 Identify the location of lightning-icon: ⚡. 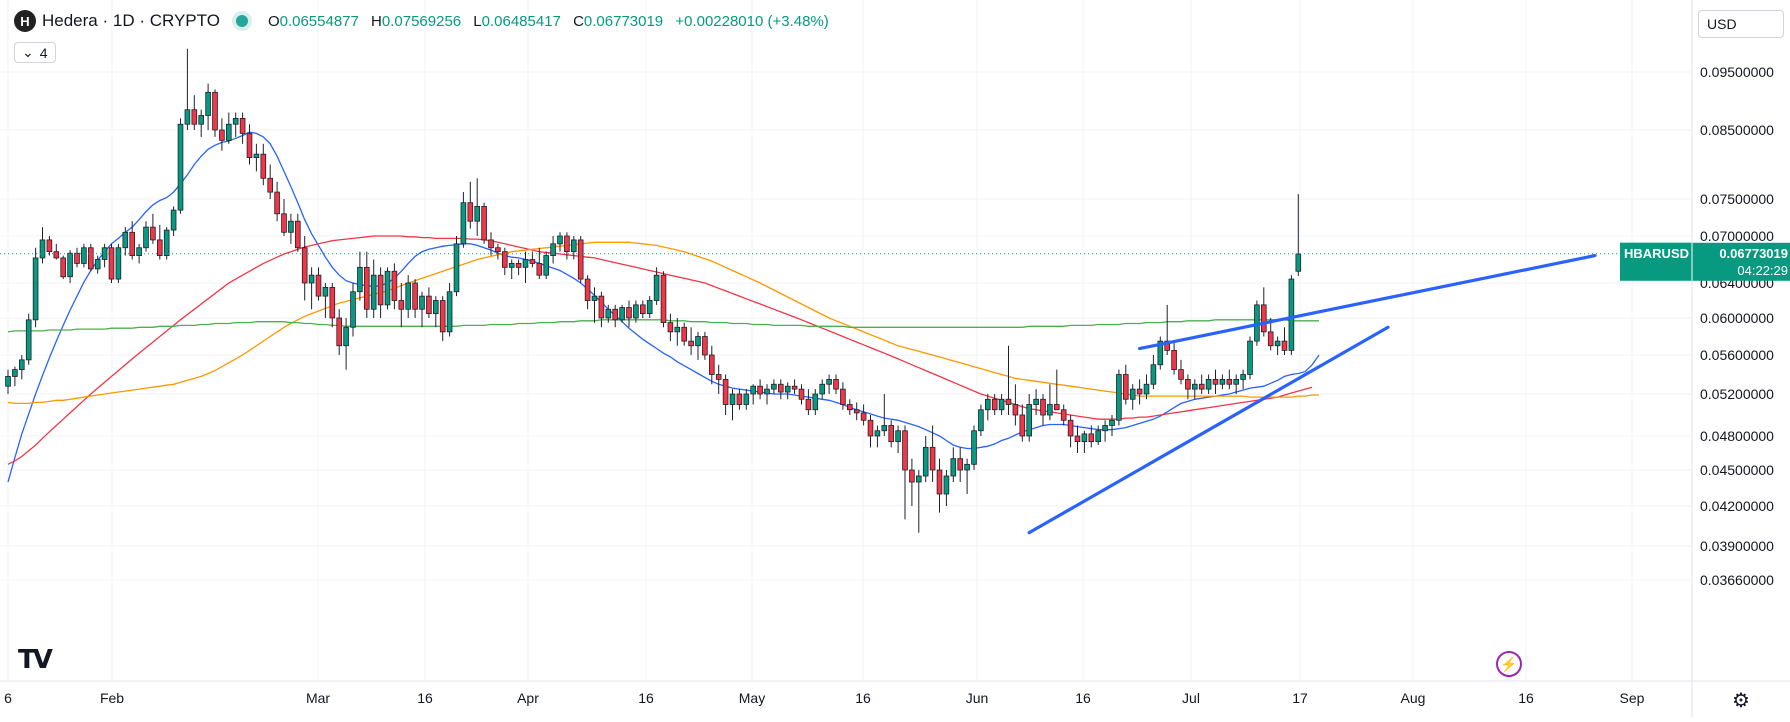
(1509, 664).